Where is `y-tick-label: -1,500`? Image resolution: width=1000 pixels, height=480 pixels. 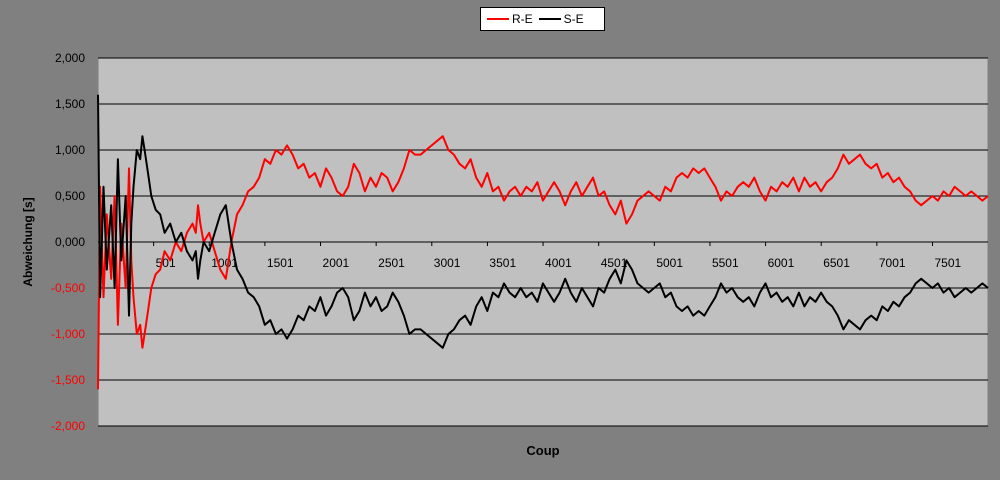 y-tick-label: -1,500 is located at coordinates (68, 380).